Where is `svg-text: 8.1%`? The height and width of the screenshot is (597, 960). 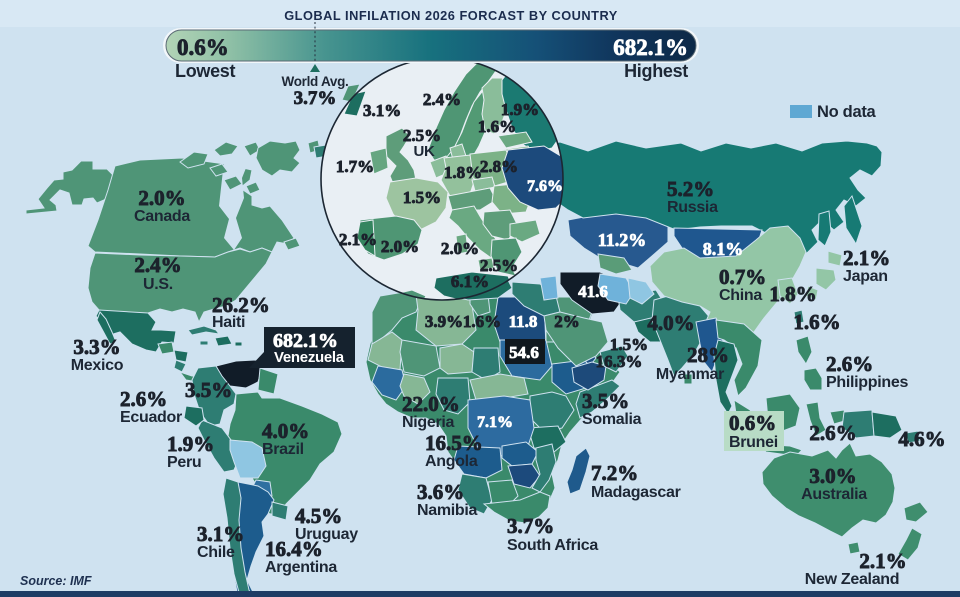
svg-text: 8.1% is located at coordinates (723, 249).